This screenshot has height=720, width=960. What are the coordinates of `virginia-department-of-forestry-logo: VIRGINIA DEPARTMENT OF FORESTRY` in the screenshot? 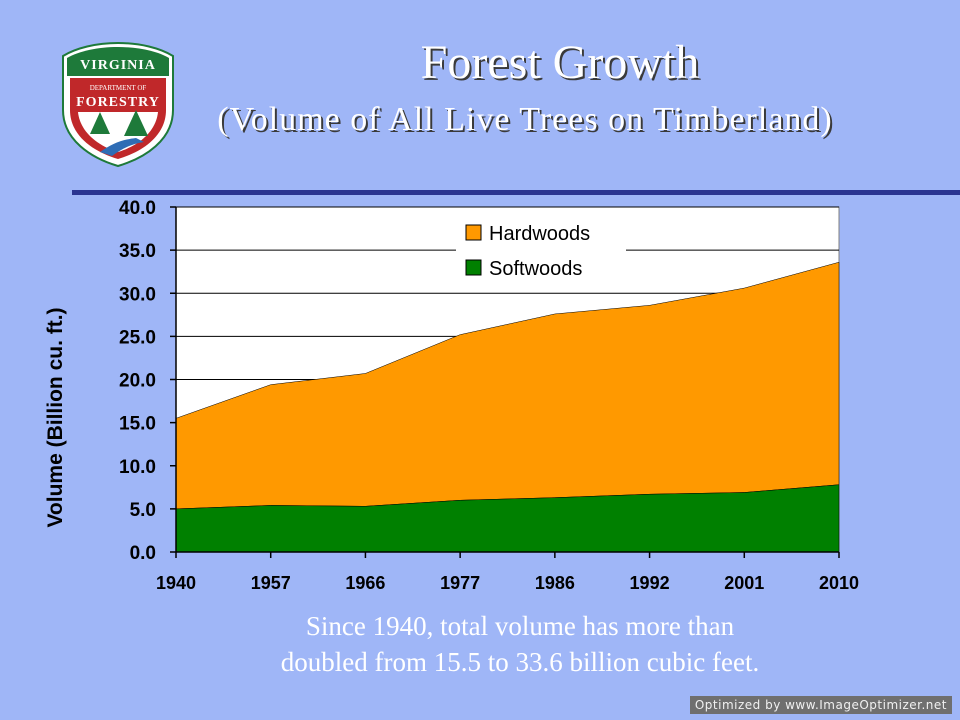 It's located at (118, 104).